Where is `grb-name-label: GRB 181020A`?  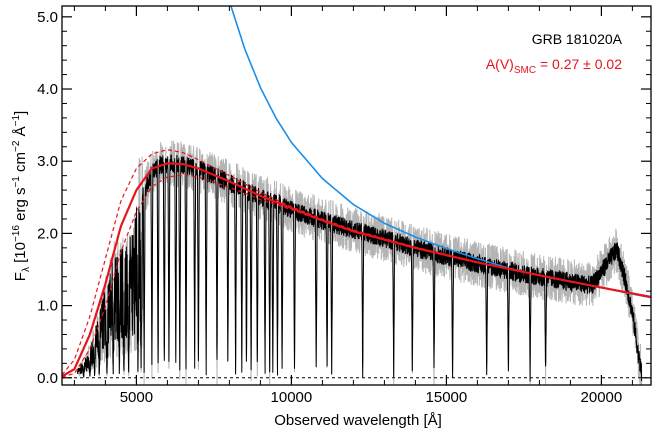 grb-name-label: GRB 181020A is located at coordinates (577, 39).